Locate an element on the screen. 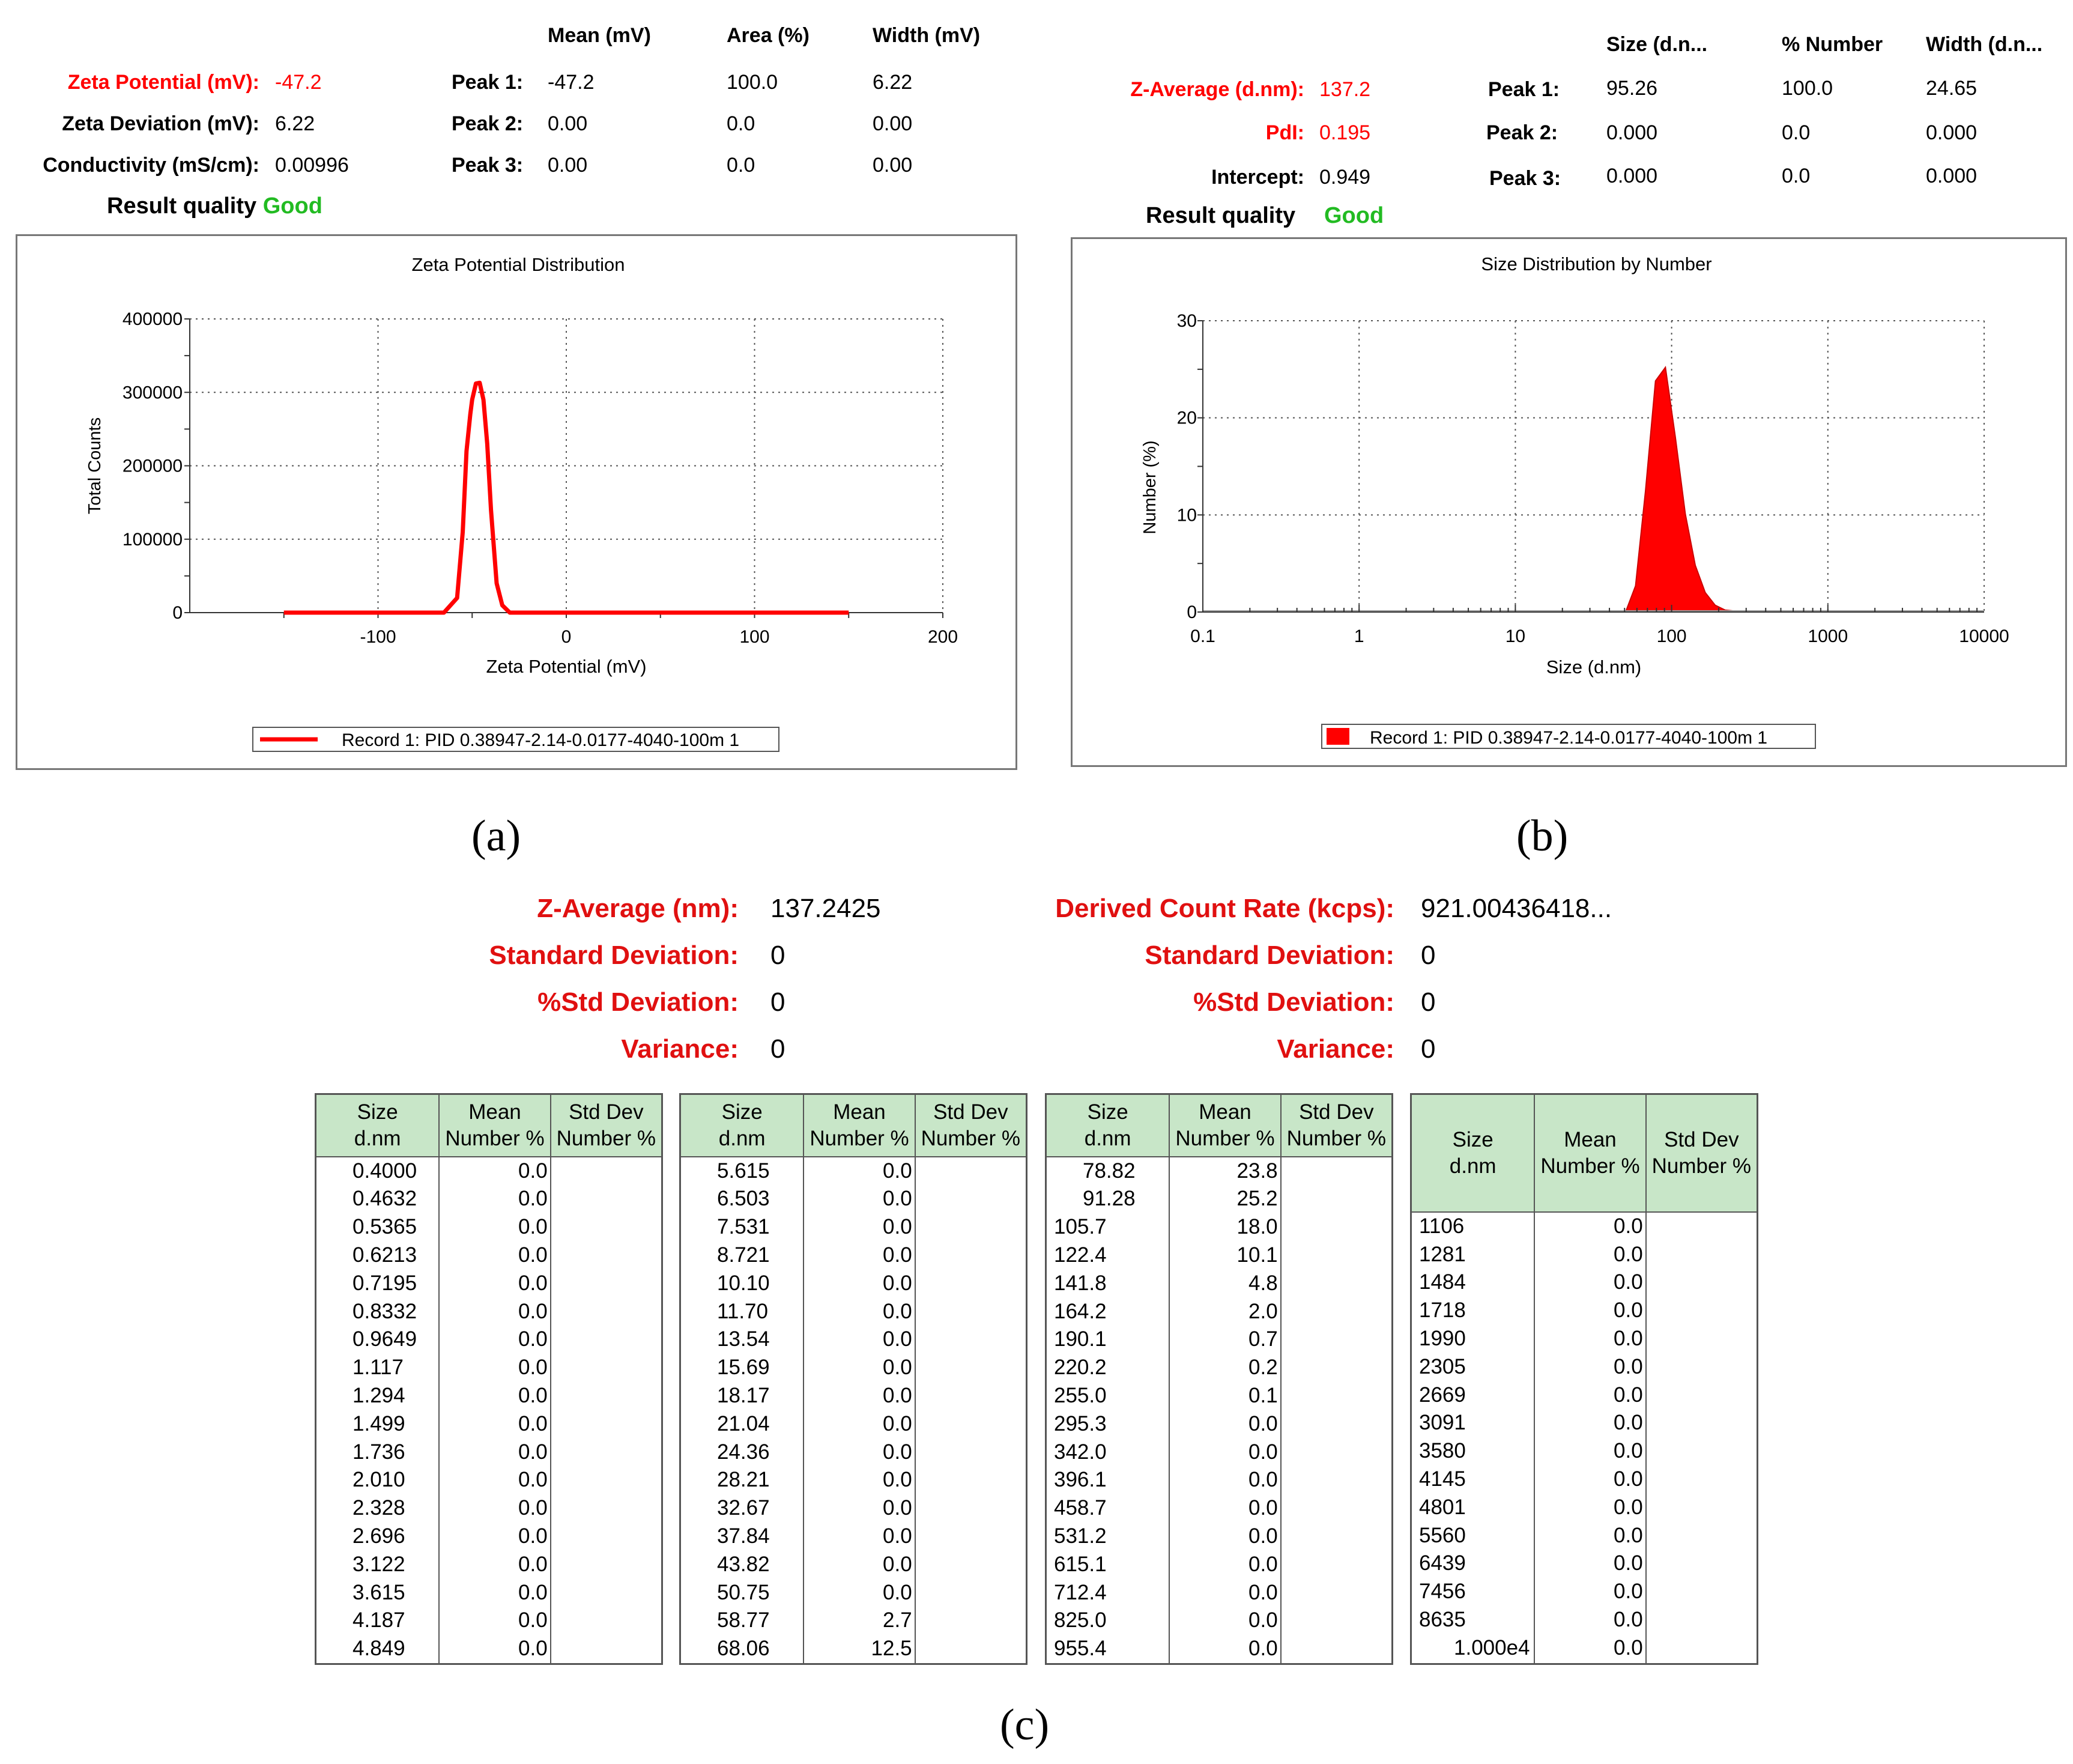 This screenshot has width=2073, height=1764. table-row: 1.736 0.0 is located at coordinates (489, 1452).